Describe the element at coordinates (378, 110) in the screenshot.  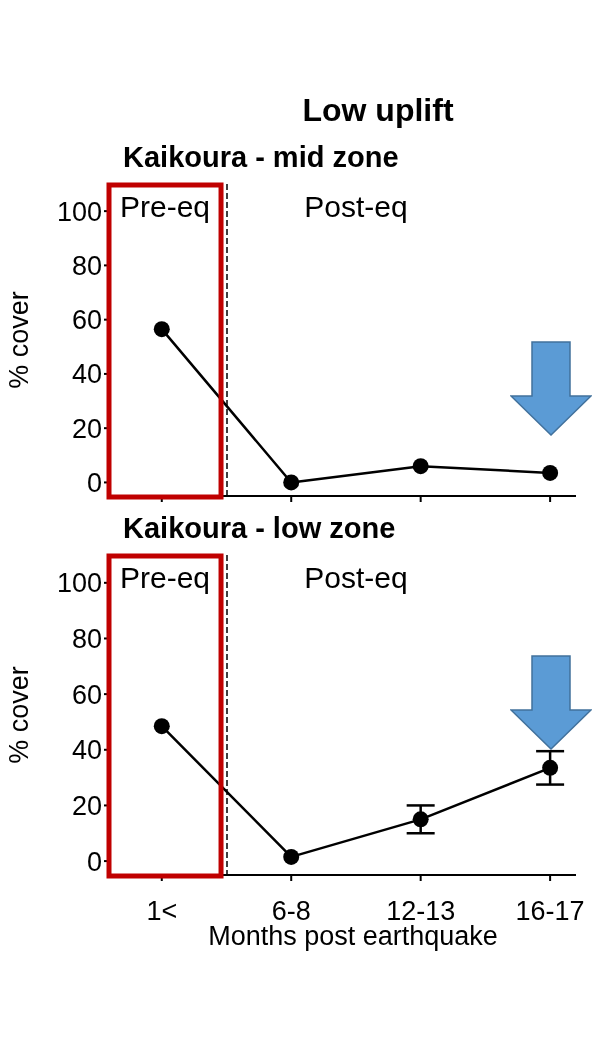
I see `chart-title: Low uplift` at that location.